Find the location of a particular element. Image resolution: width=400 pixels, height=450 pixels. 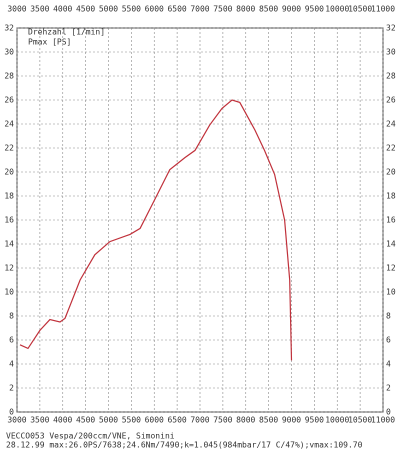

legend-entry: Pmax [PS] is located at coordinates (49, 42).